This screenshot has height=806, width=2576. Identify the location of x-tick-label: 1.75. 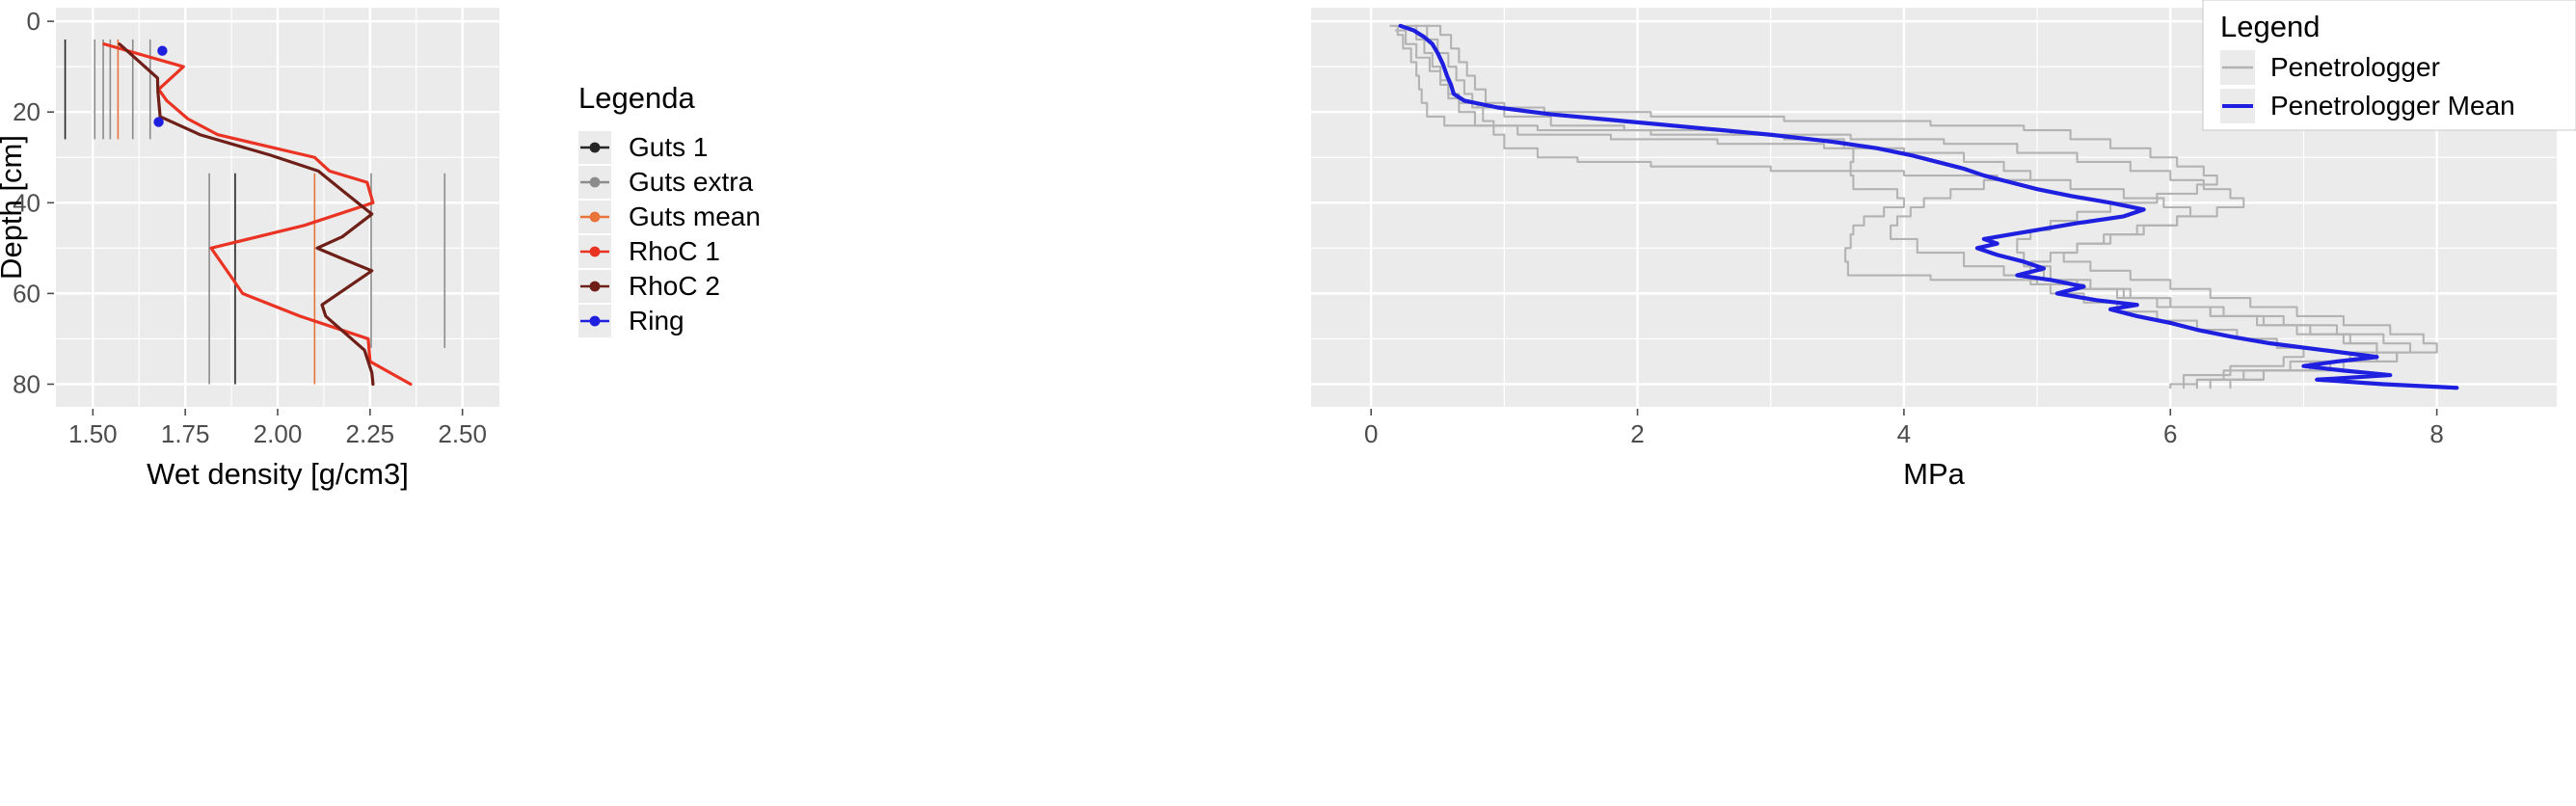
(186, 433).